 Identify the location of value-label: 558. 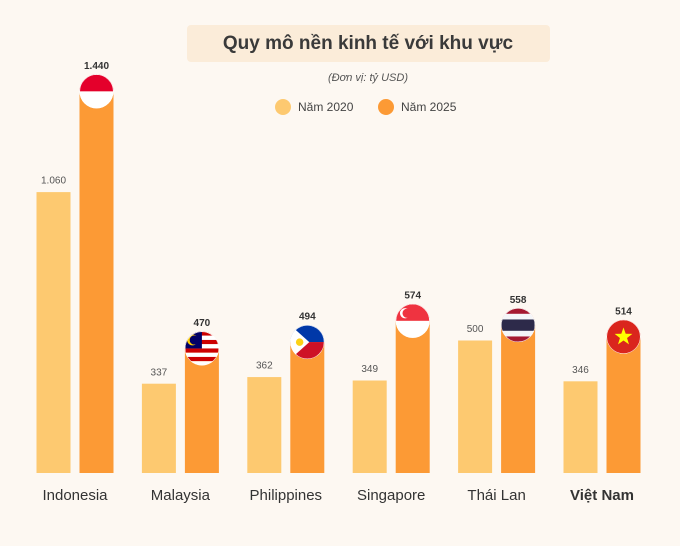
(518, 300).